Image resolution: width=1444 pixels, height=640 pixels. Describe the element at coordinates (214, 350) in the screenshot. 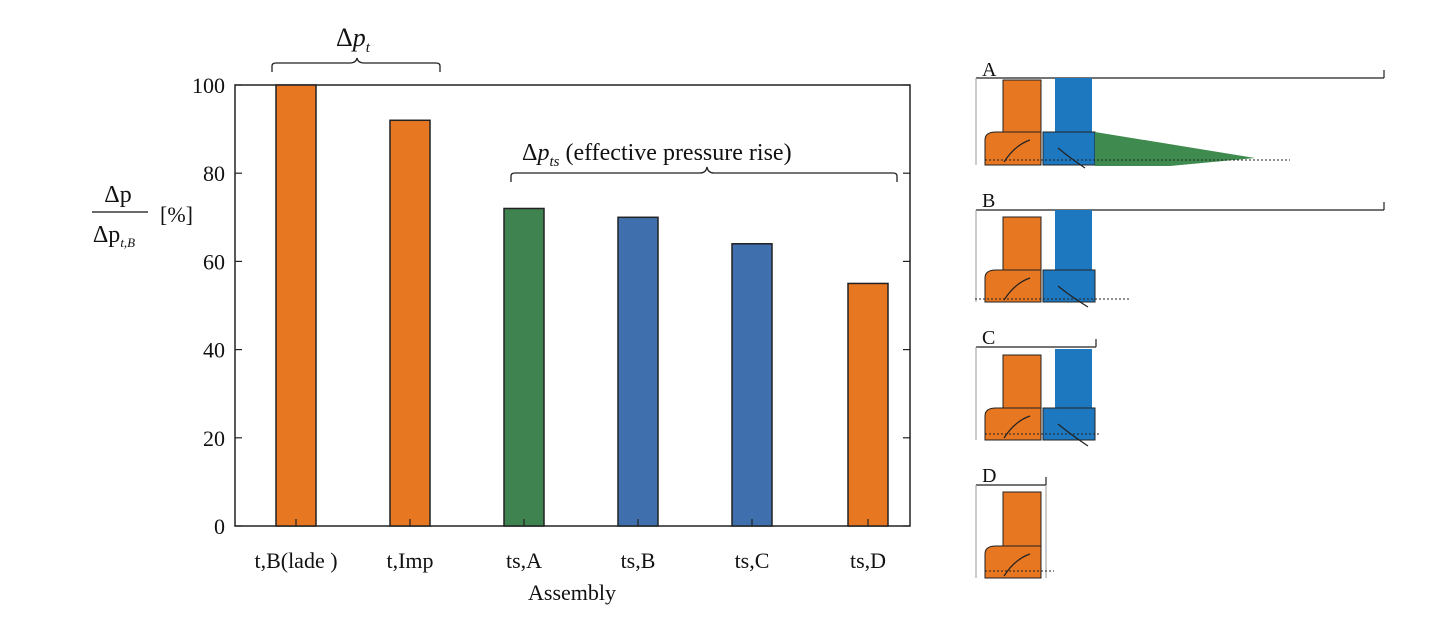

I see `y-tick-label: 40` at that location.